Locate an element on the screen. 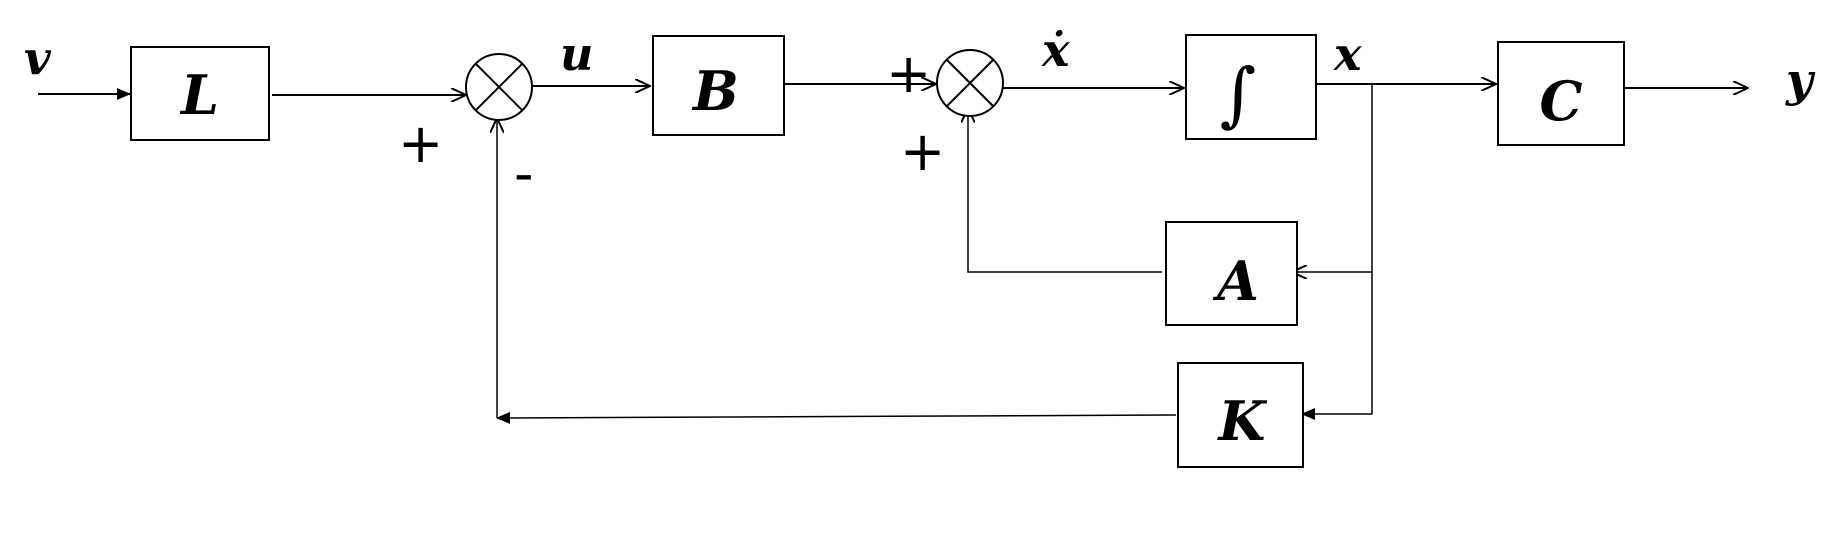 The height and width of the screenshot is (537, 1845). block-K-label: K is located at coordinates (1242, 421).